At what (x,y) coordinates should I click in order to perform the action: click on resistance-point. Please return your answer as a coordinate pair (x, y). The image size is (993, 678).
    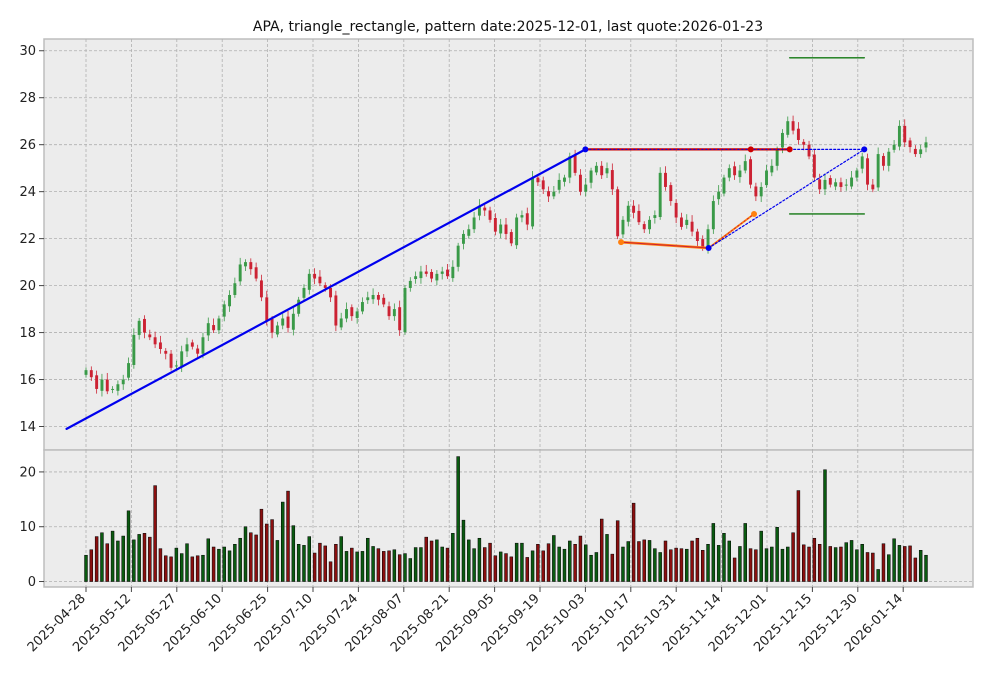
    Looking at the image, I should click on (750, 149).